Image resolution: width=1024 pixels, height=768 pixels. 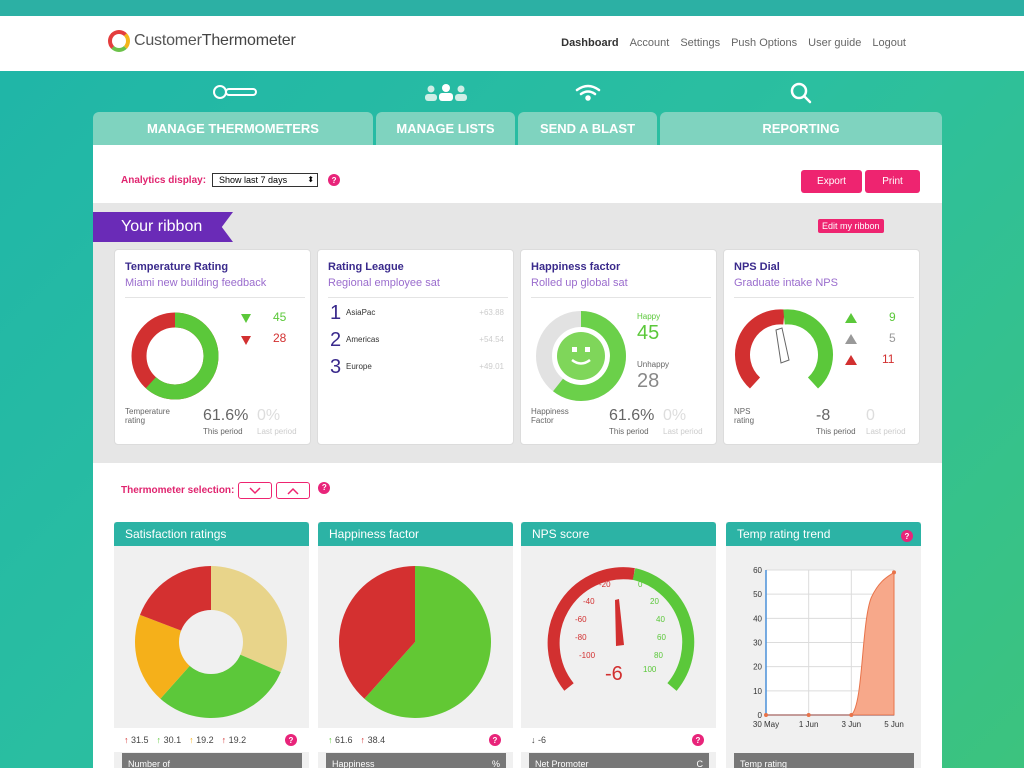 What do you see at coordinates (265, 180) in the screenshot?
I see `analytics-select: Show last 7 days` at bounding box center [265, 180].